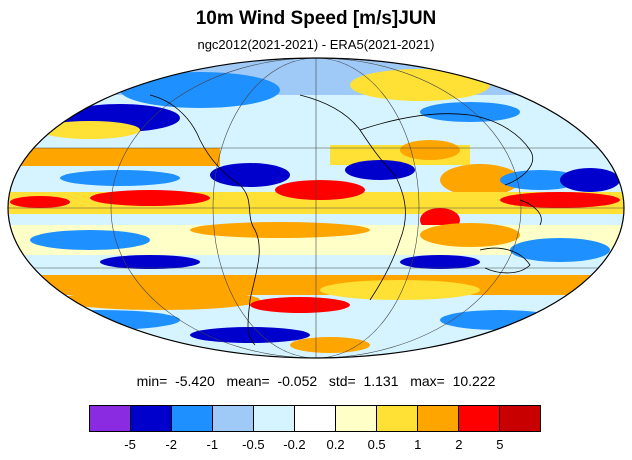 This screenshot has width=632, height=460. I want to click on colorbar, so click(315, 418).